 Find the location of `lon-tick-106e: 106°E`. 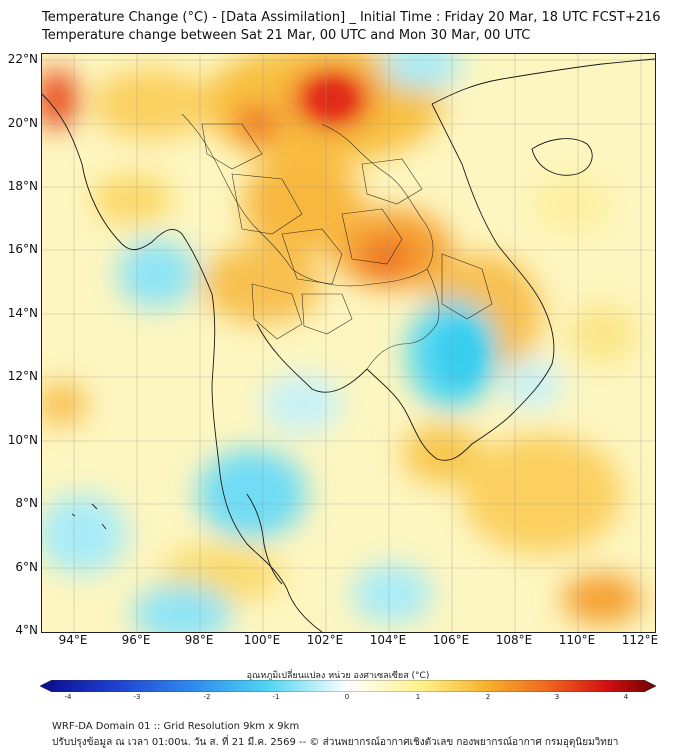

lon-tick-106e: 106°E is located at coordinates (451, 640).